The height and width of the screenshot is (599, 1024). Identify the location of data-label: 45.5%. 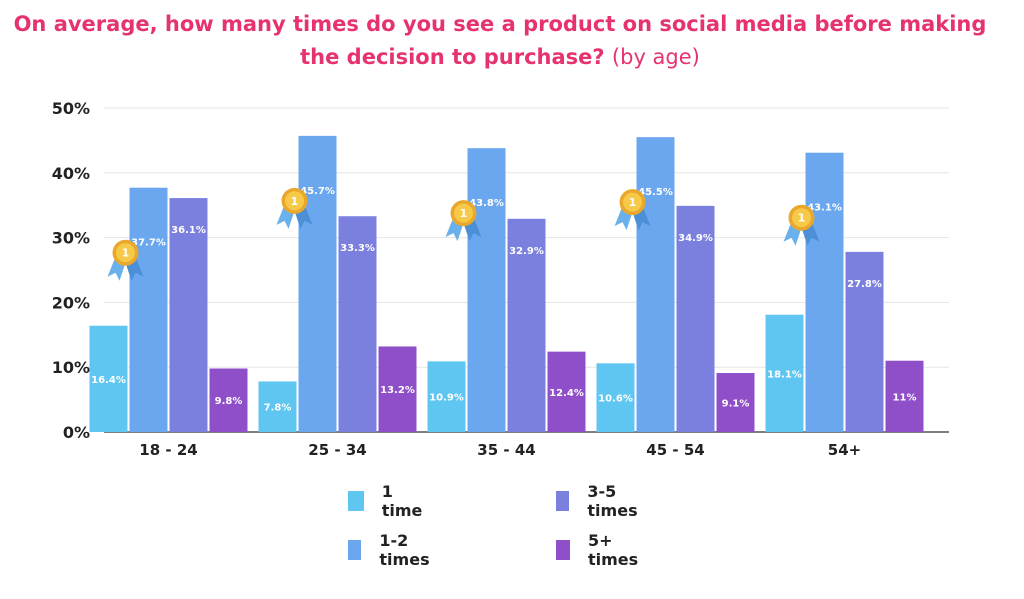
(655, 192).